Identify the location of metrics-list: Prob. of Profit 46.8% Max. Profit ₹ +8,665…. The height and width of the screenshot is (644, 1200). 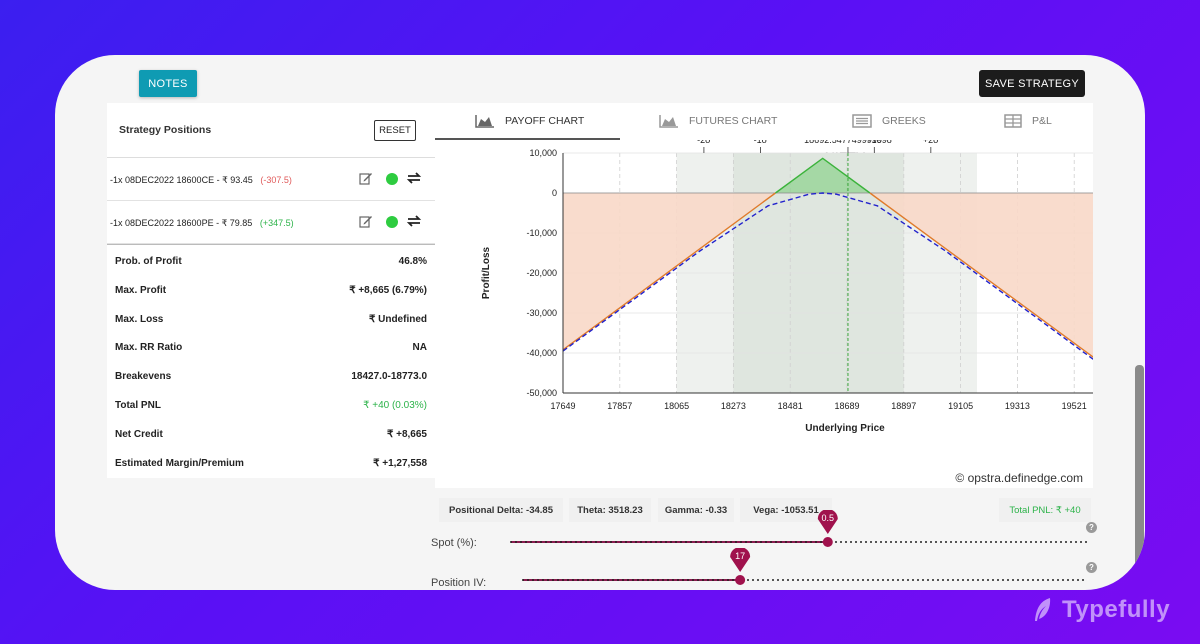
(271, 361).